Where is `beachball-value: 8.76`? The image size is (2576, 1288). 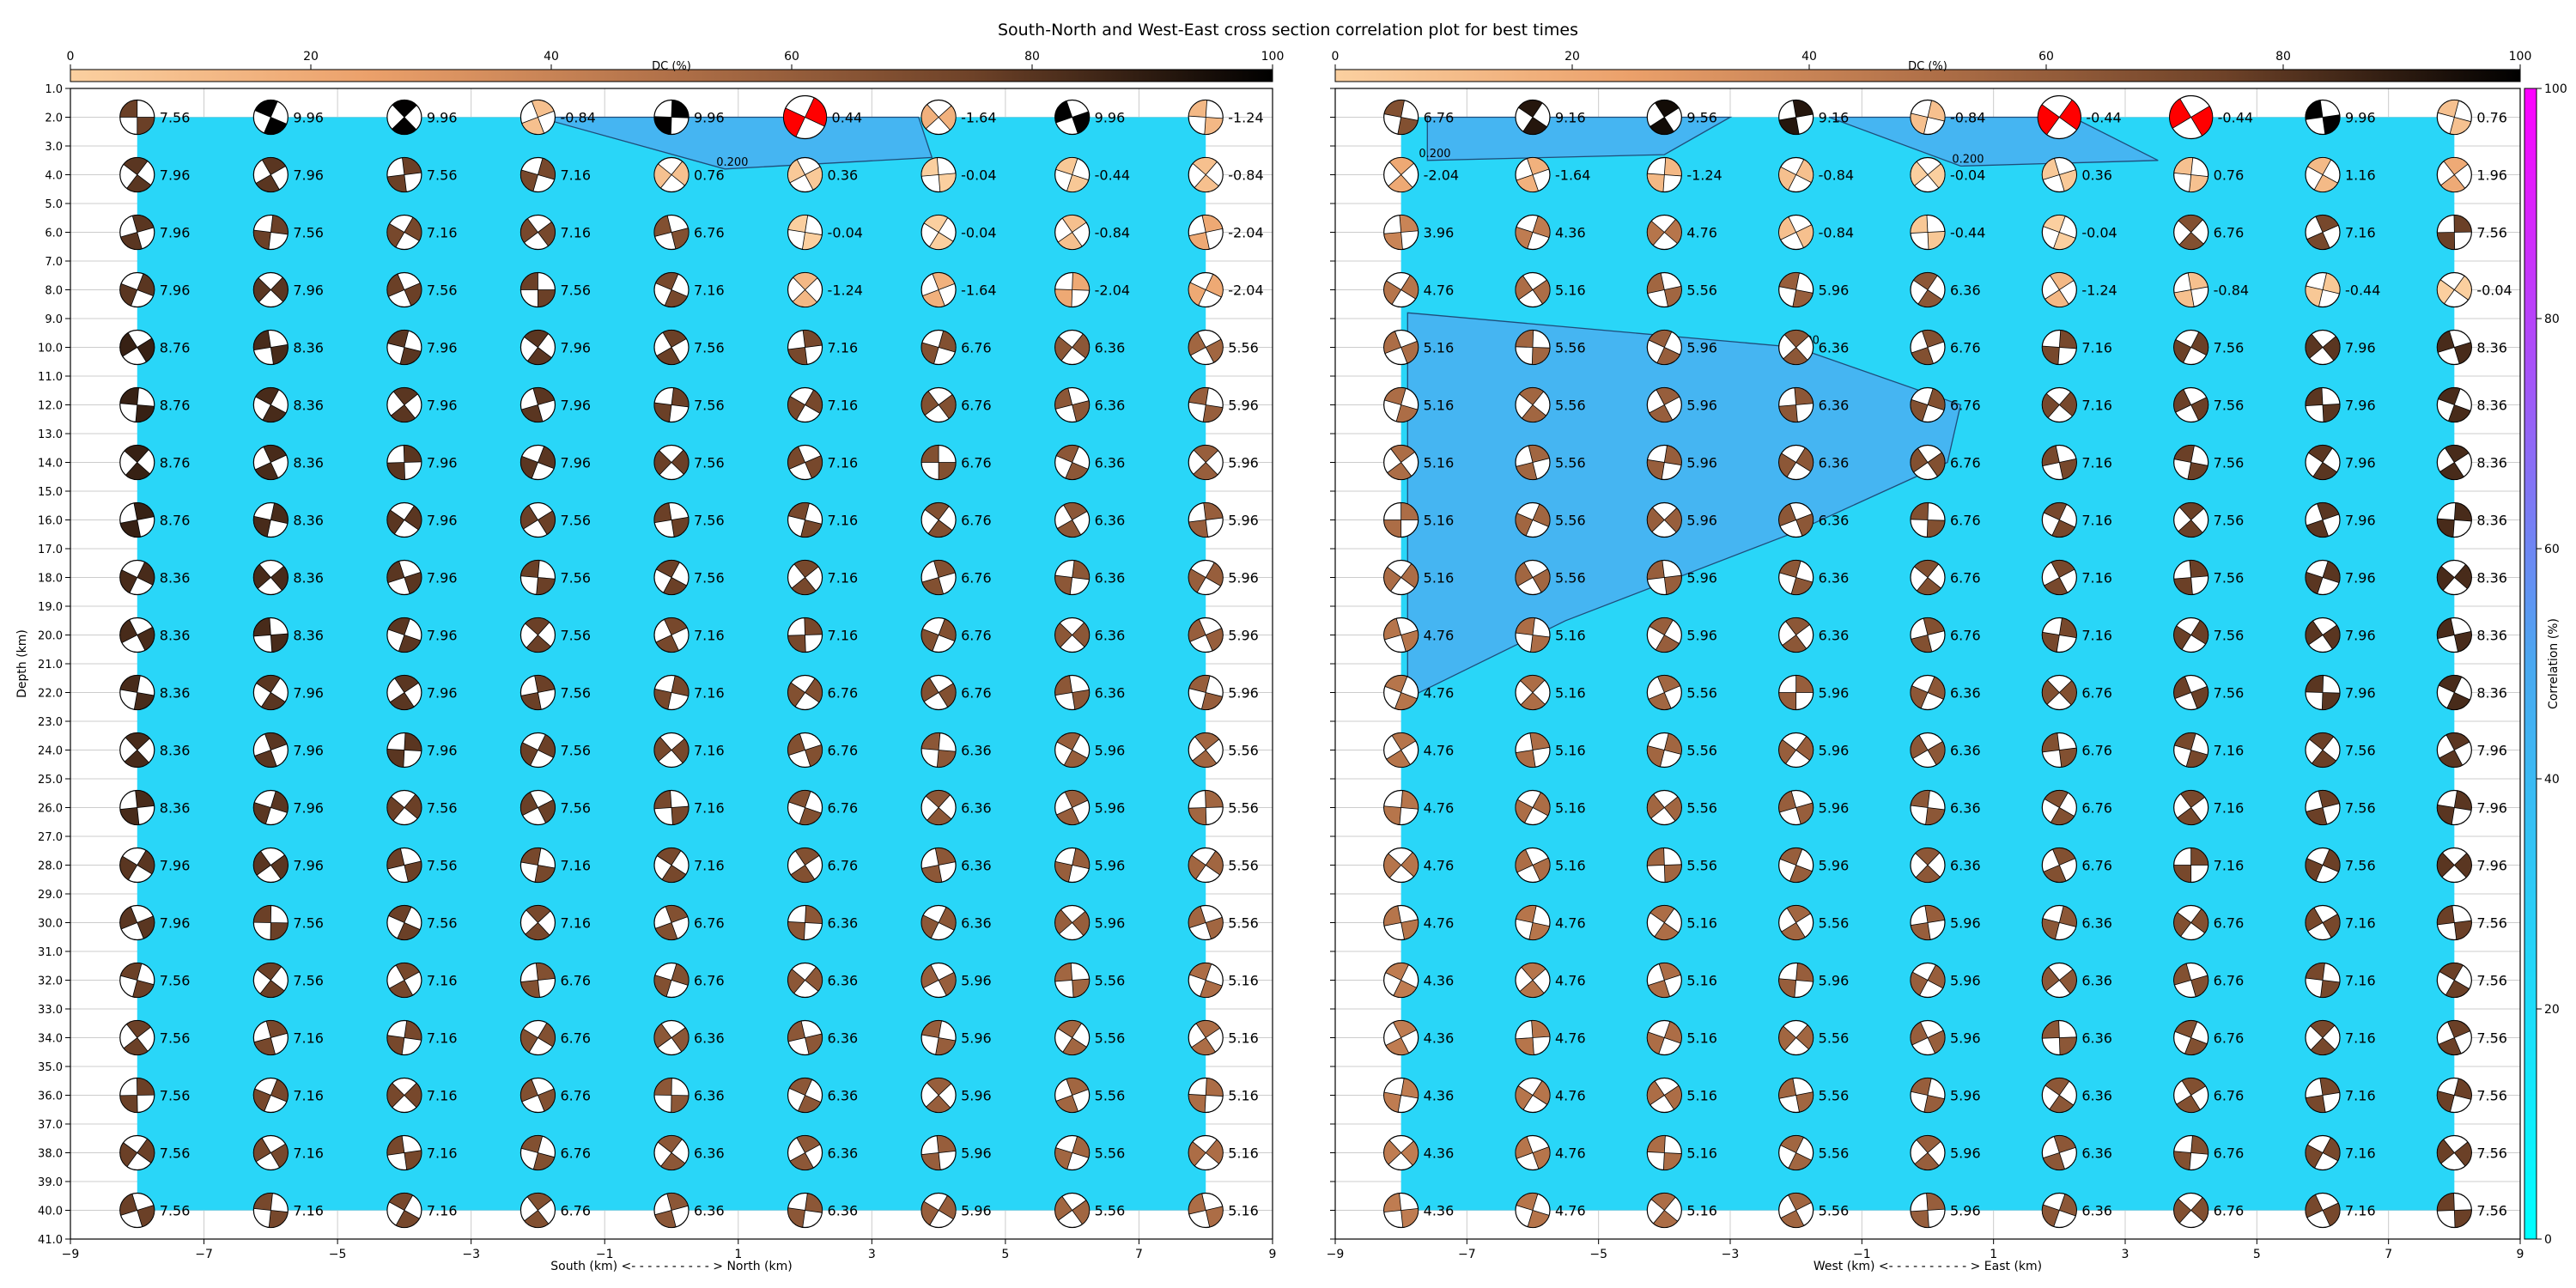 beachball-value: 8.76 is located at coordinates (175, 463).